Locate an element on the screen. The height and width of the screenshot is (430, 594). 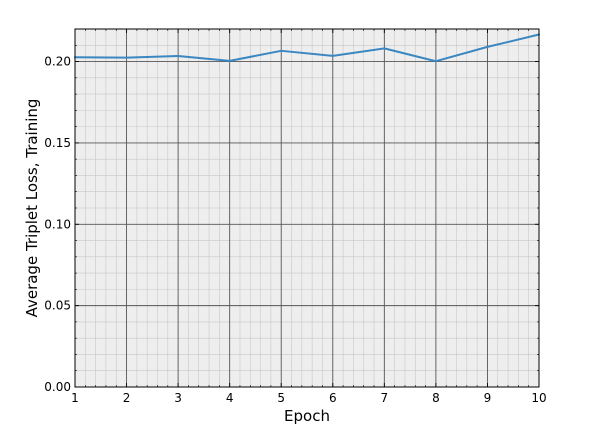
series-layer is located at coordinates (307, 48).